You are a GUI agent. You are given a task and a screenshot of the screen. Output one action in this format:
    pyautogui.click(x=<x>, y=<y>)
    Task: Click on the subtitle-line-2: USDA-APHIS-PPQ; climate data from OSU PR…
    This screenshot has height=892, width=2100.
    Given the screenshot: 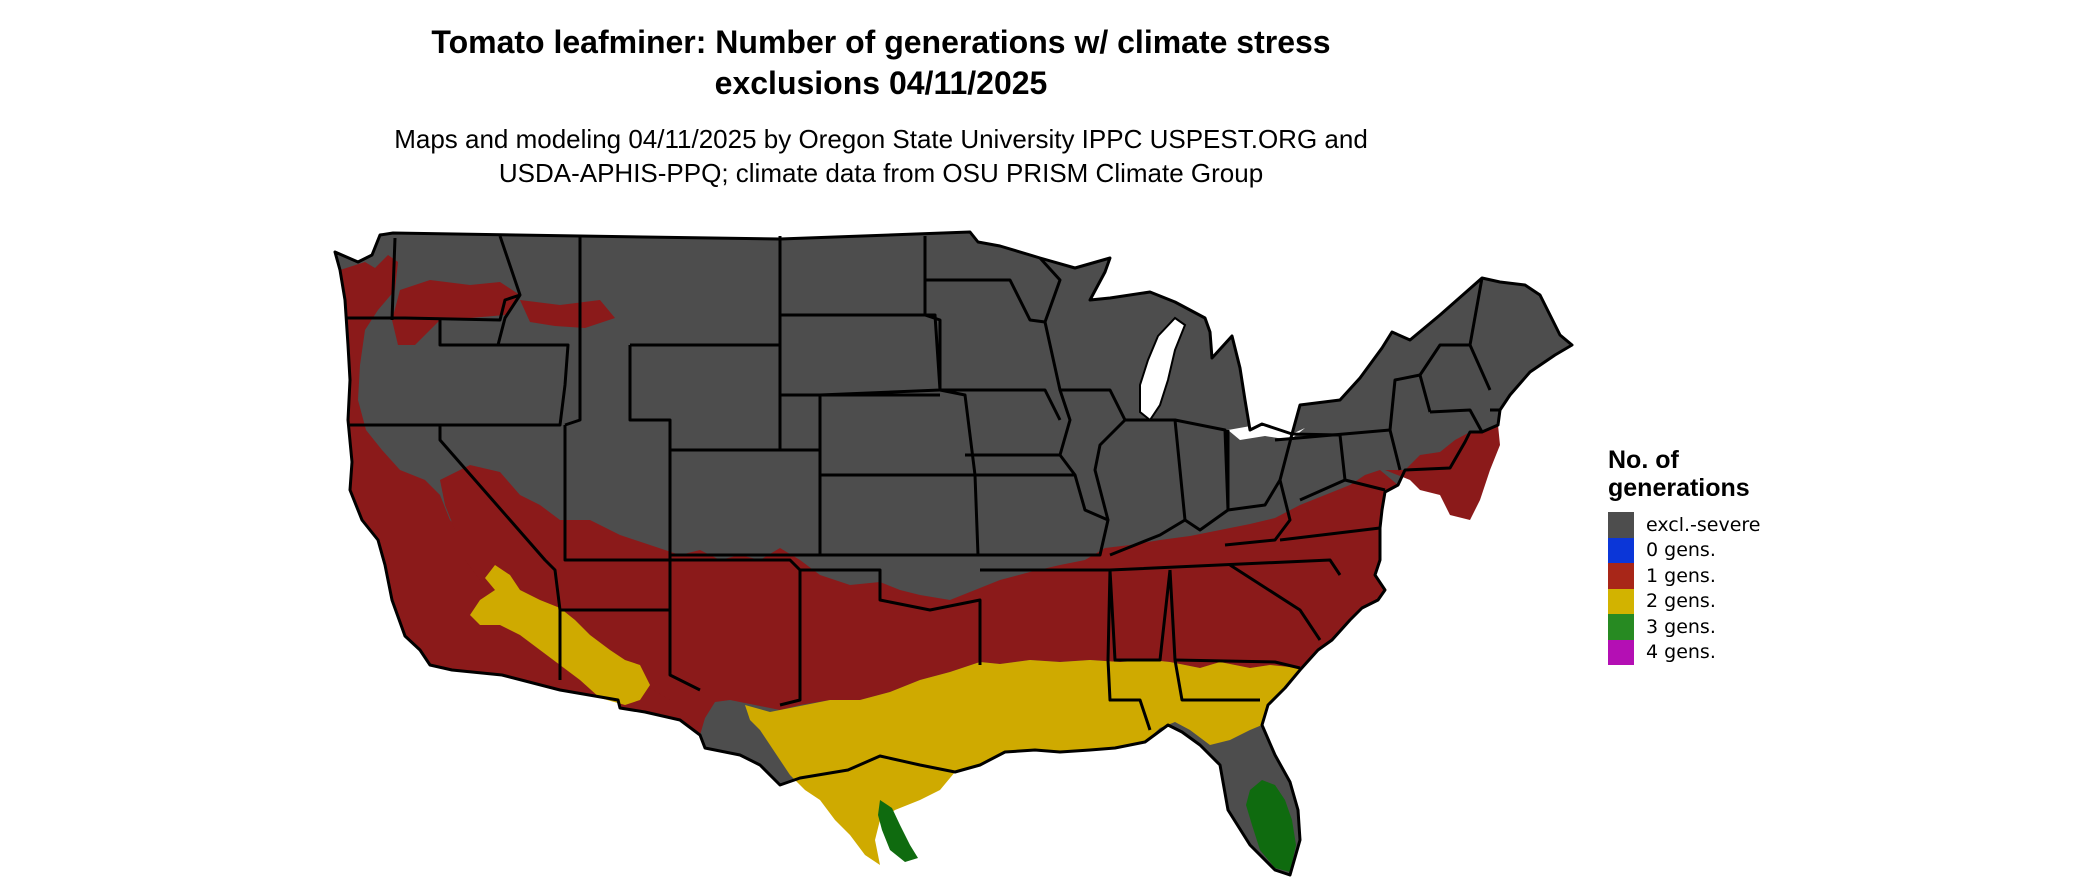 What is the action you would take?
    pyautogui.click(x=881, y=173)
    